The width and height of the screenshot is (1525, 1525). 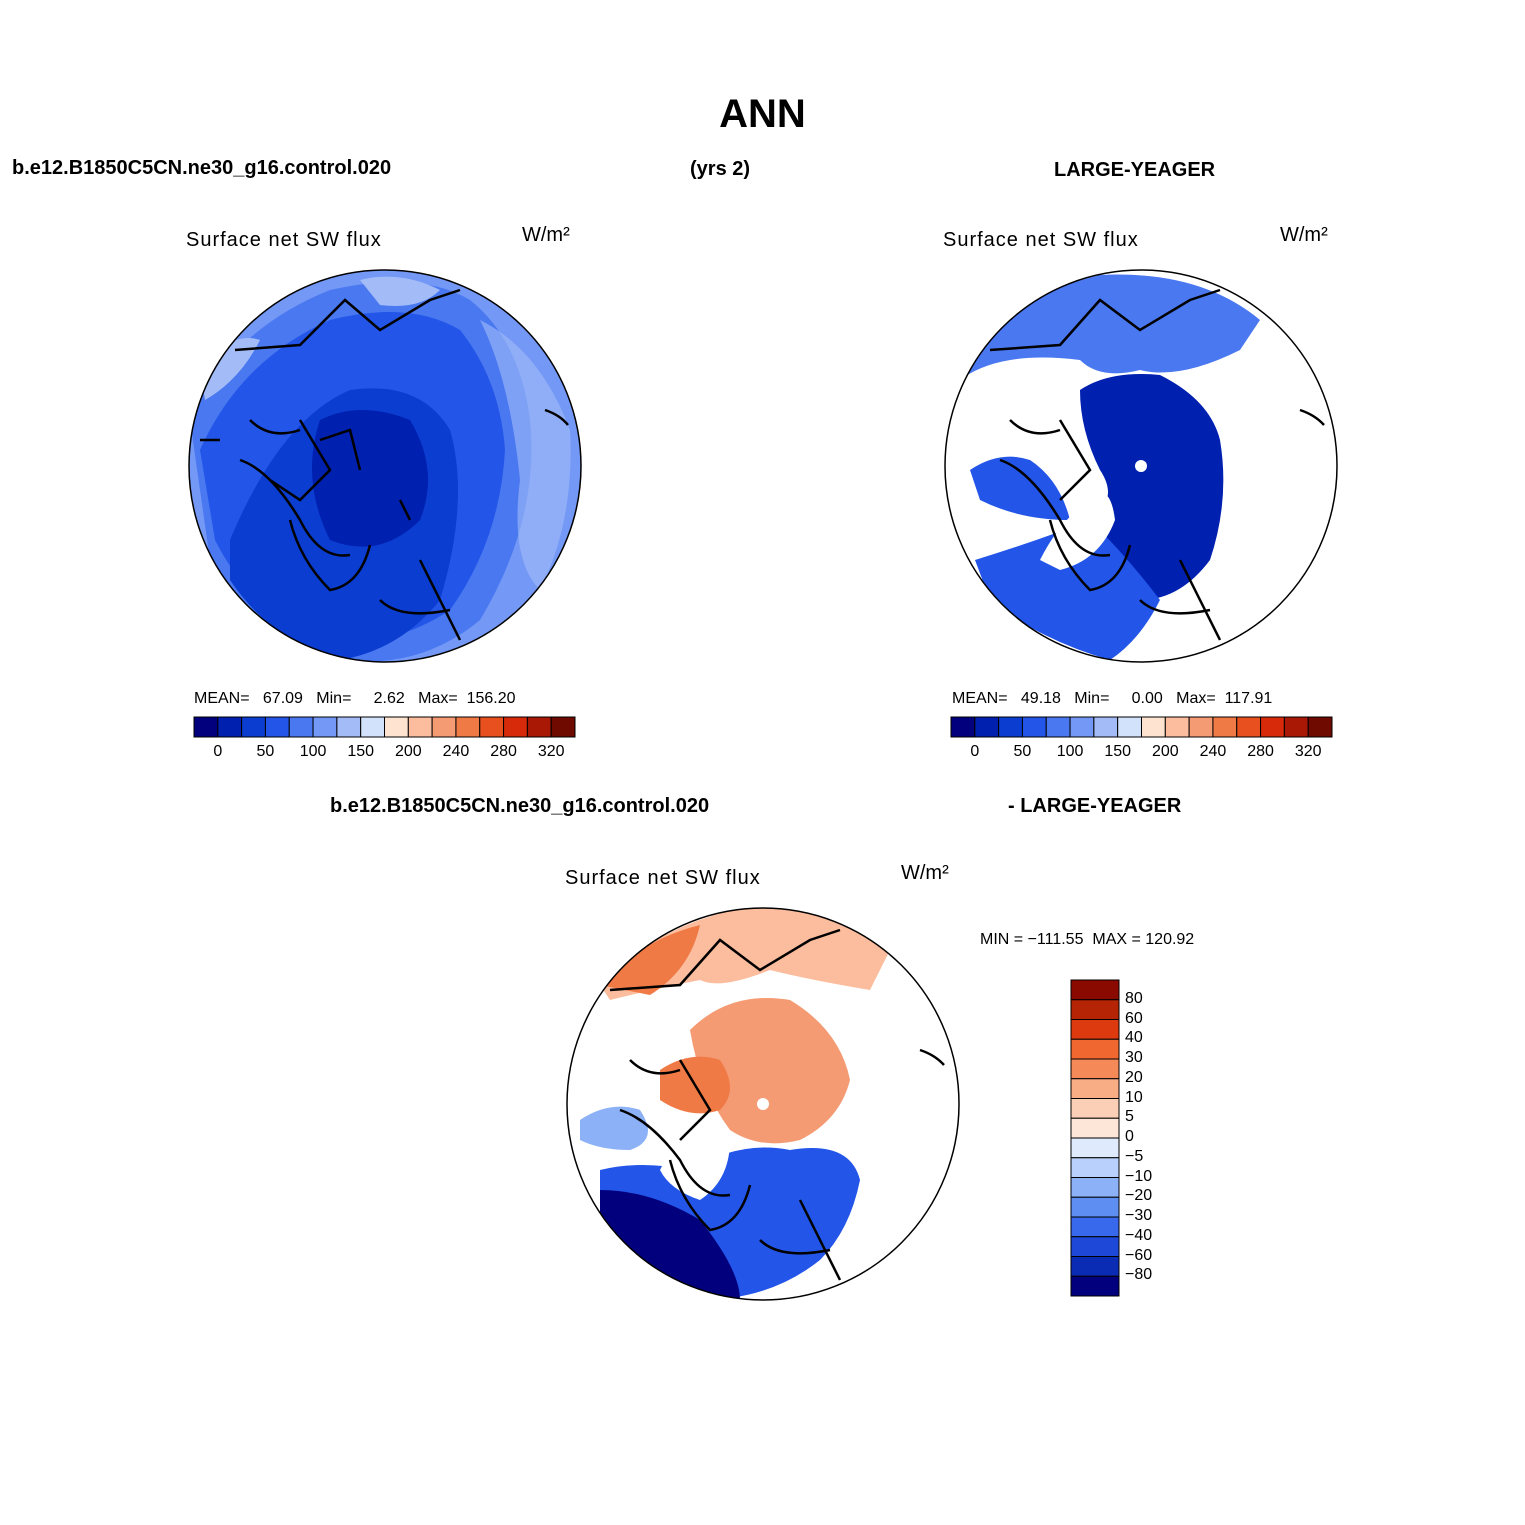 What do you see at coordinates (520, 806) in the screenshot?
I see `diff-case-name: b.e12.B1850C5CN.ne30_g16.control.020` at bounding box center [520, 806].